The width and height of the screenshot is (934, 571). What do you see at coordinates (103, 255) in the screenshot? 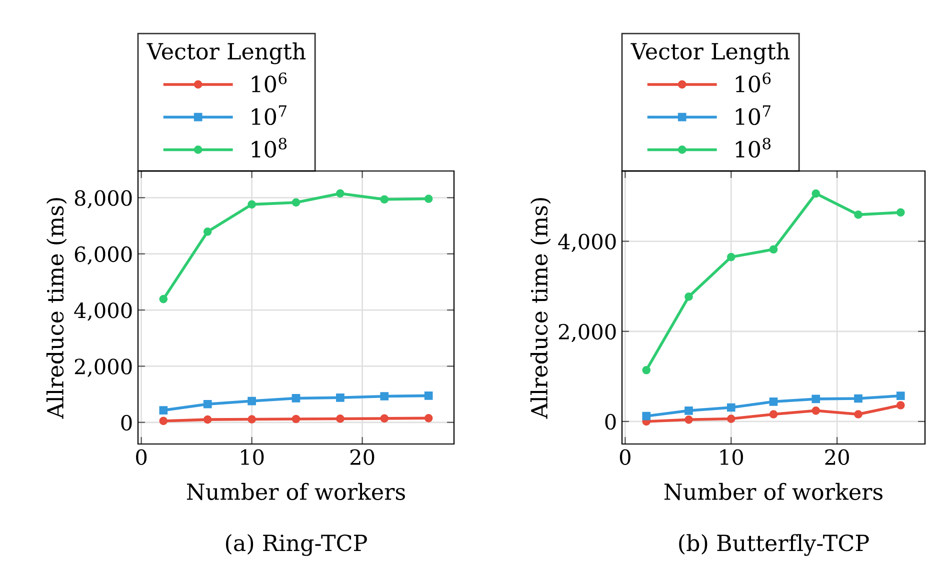
I see `y-tick-label: 6,000` at bounding box center [103, 255].